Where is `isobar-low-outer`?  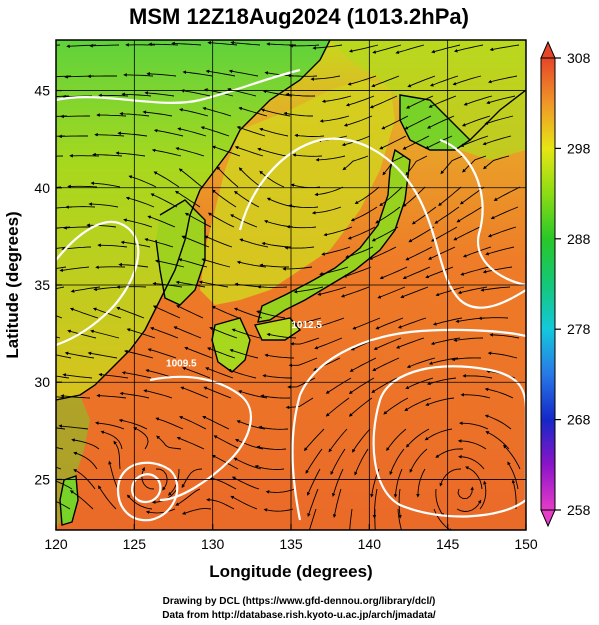 isobar-low-outer is located at coordinates (147, 491).